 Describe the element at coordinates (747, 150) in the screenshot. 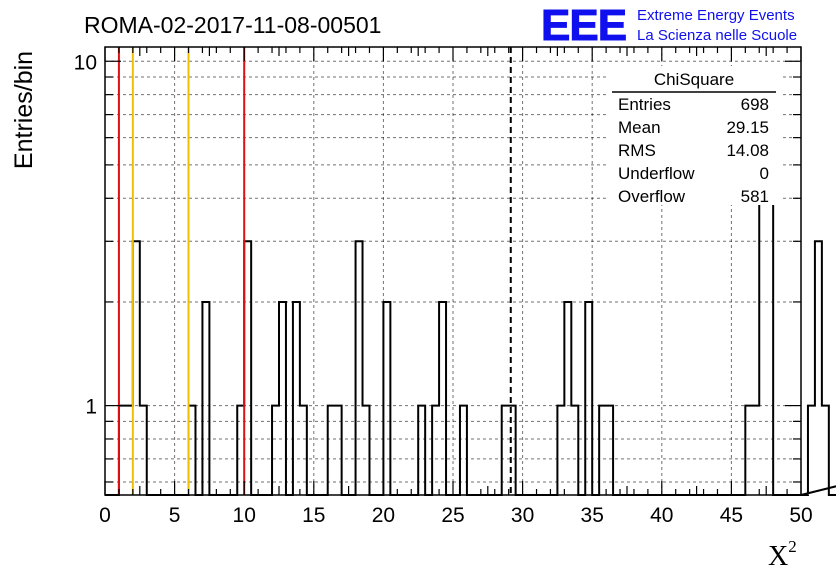

I see `stats-row-value: 14.08` at that location.